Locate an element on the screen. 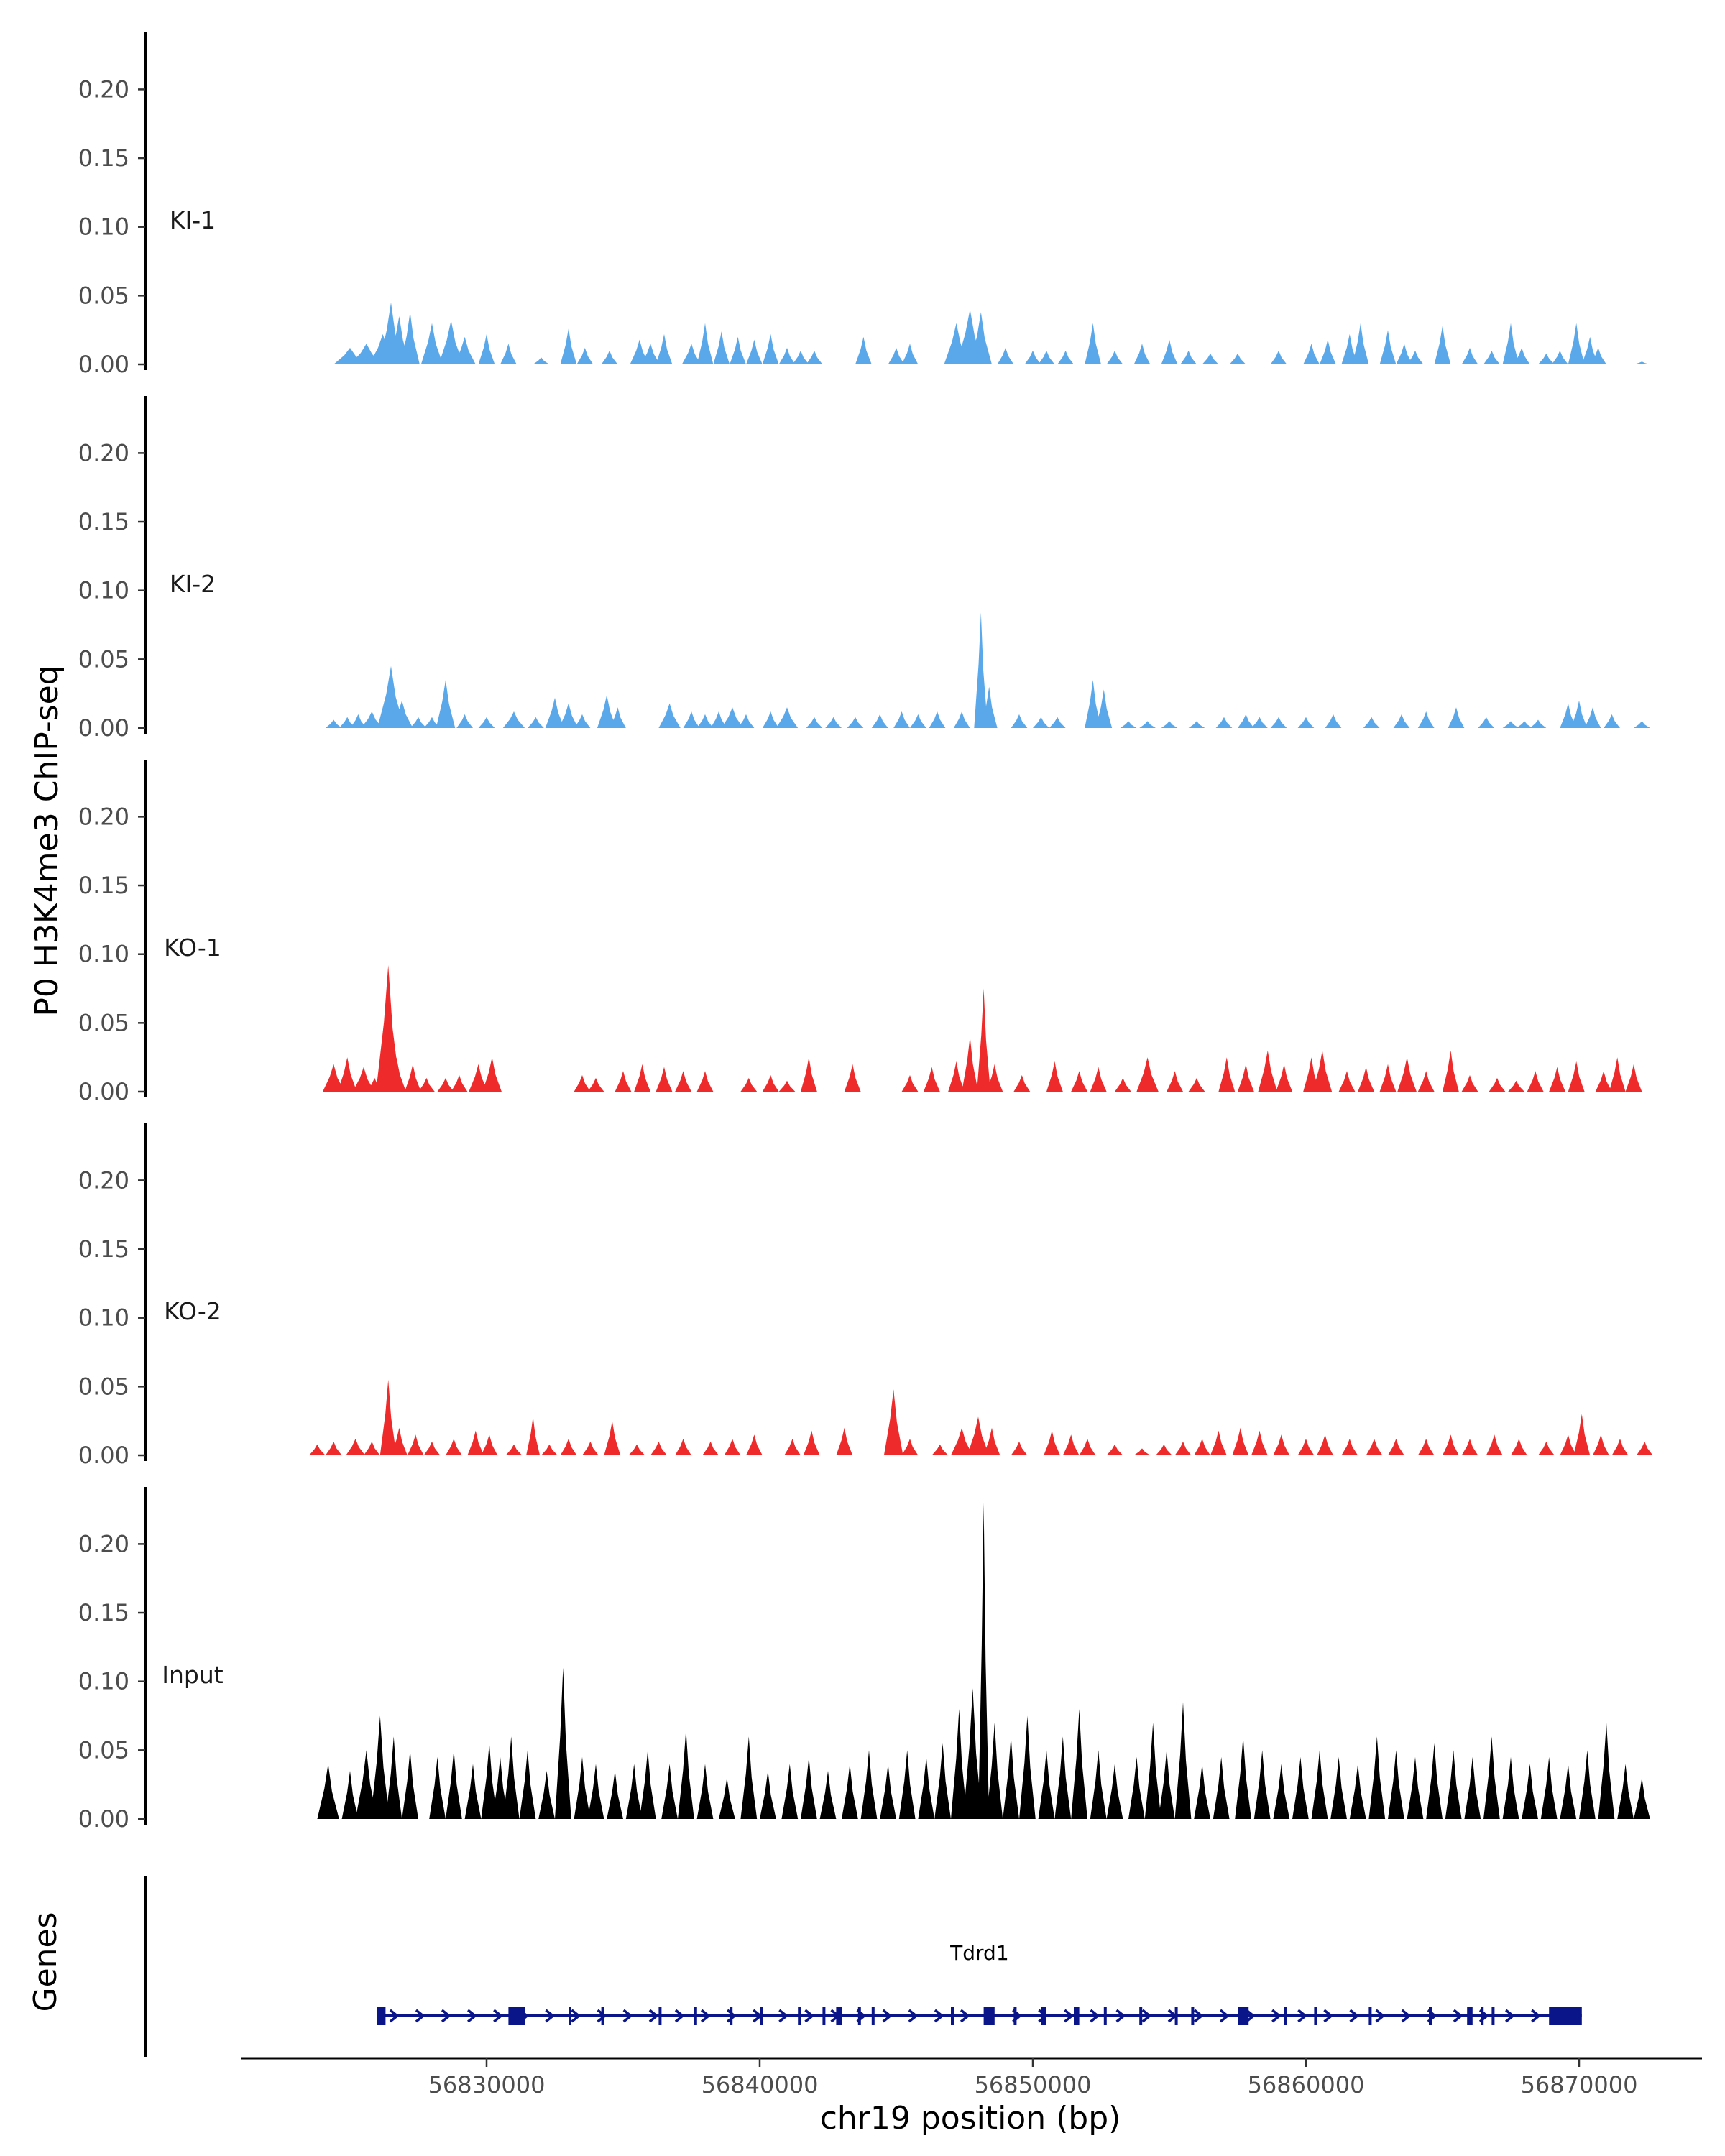  x-tick-label: 56860000 is located at coordinates (1306, 2085).